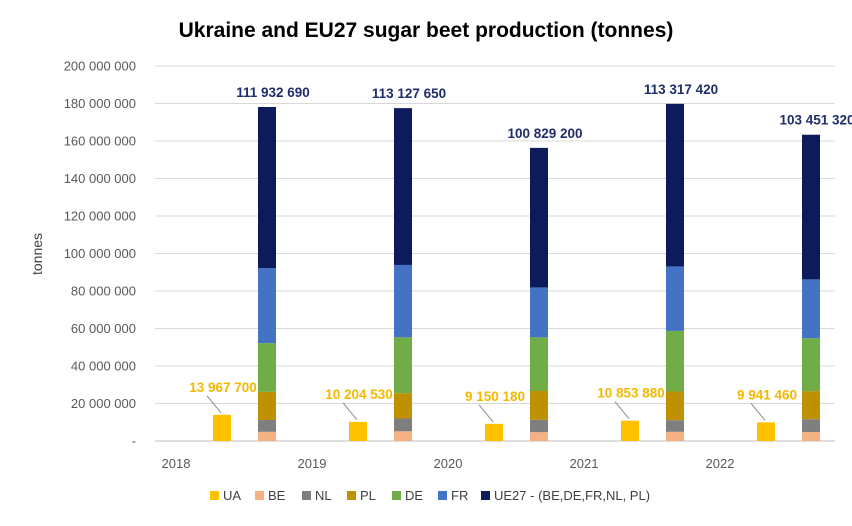  What do you see at coordinates (495, 396) in the screenshot?
I see `ua-value-label: 9 150 180` at bounding box center [495, 396].